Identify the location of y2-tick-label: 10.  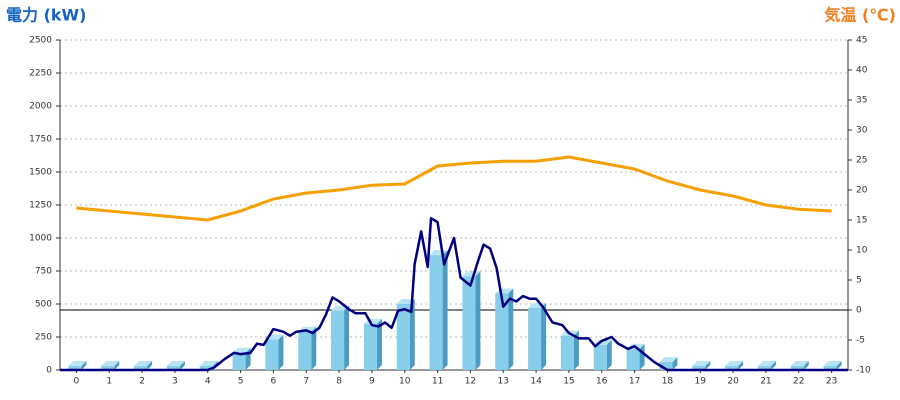
(862, 251).